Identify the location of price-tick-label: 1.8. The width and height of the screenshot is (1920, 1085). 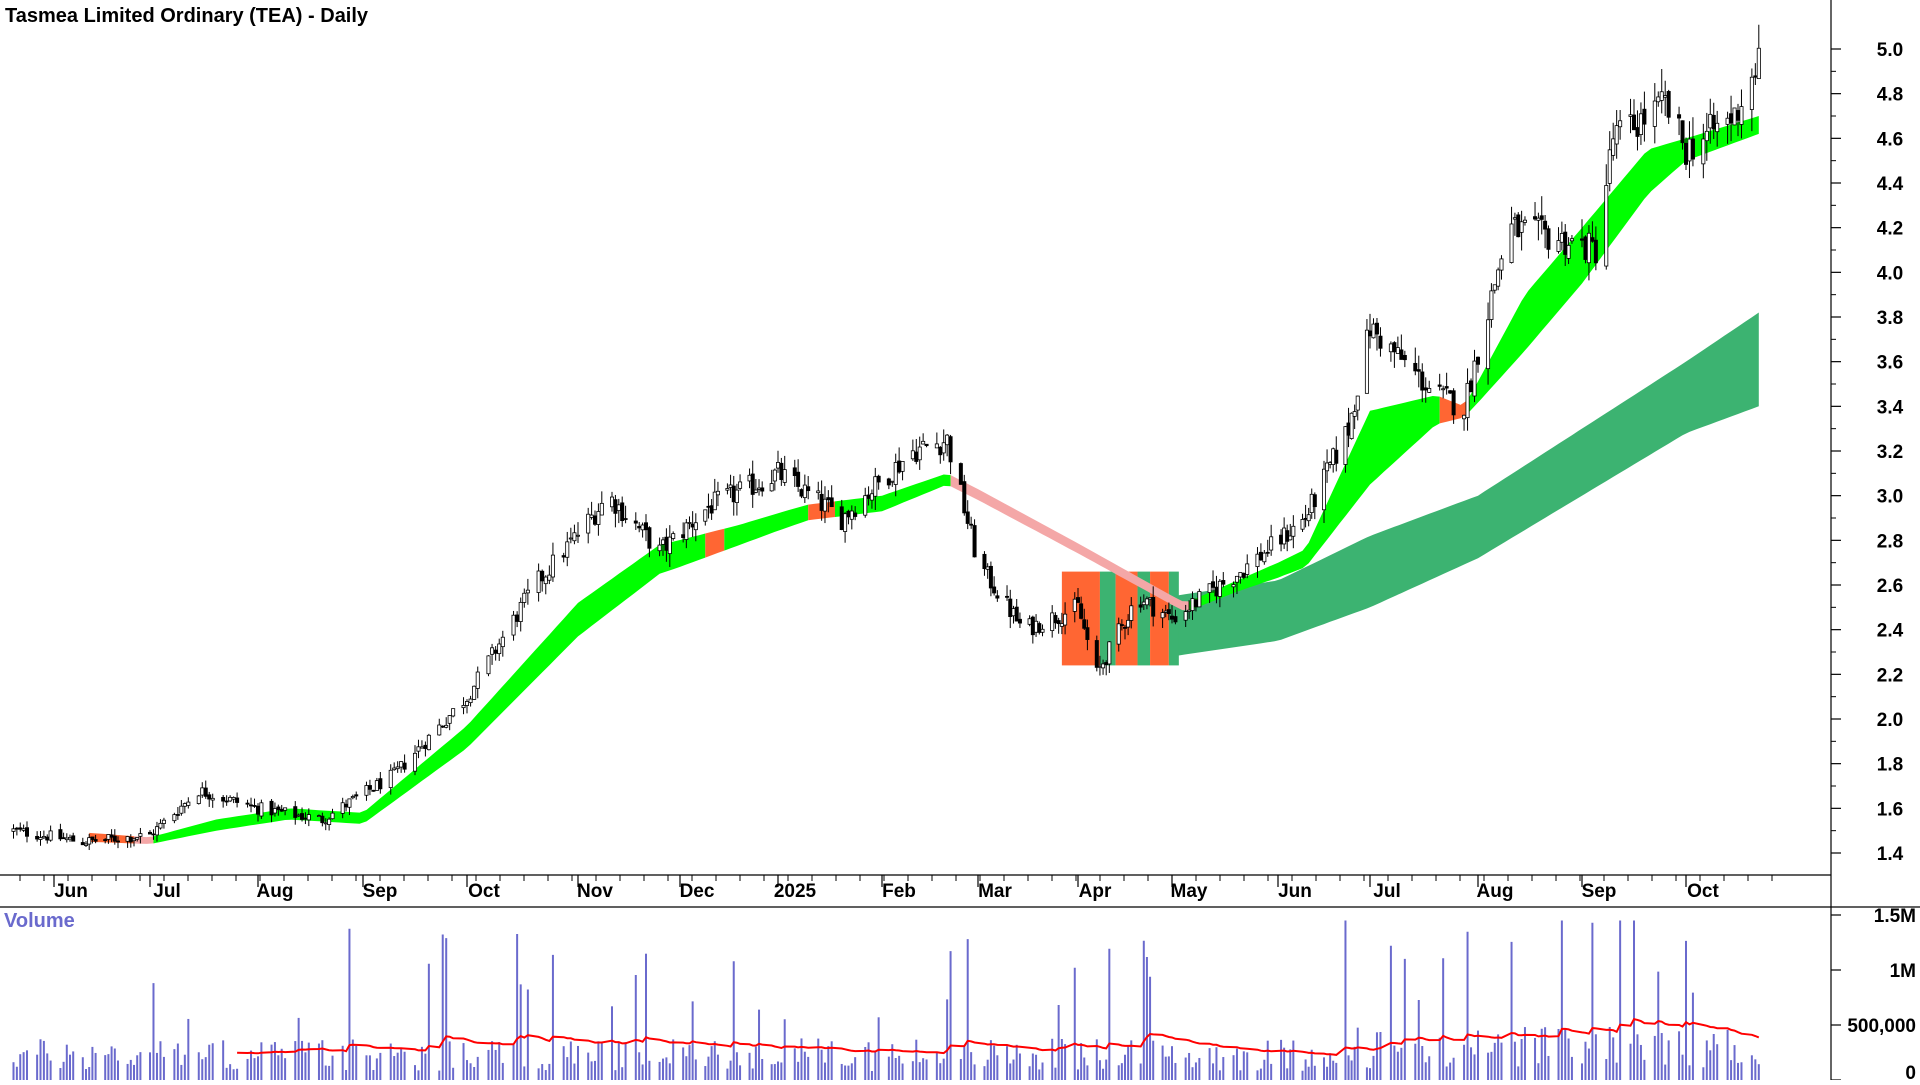
(1890, 765).